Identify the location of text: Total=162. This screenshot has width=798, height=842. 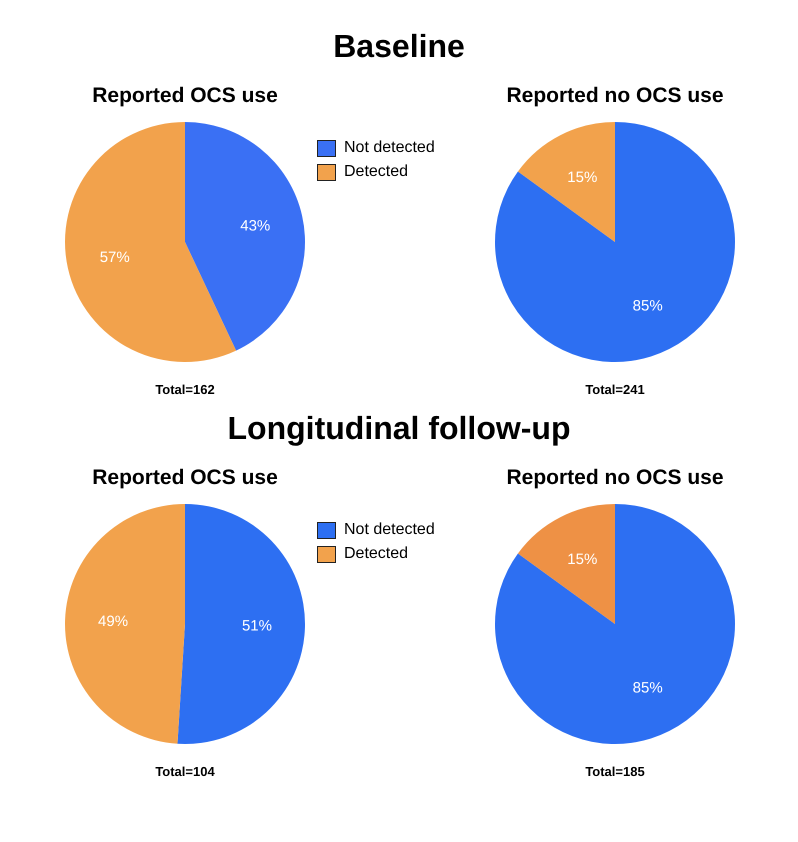
(185, 389).